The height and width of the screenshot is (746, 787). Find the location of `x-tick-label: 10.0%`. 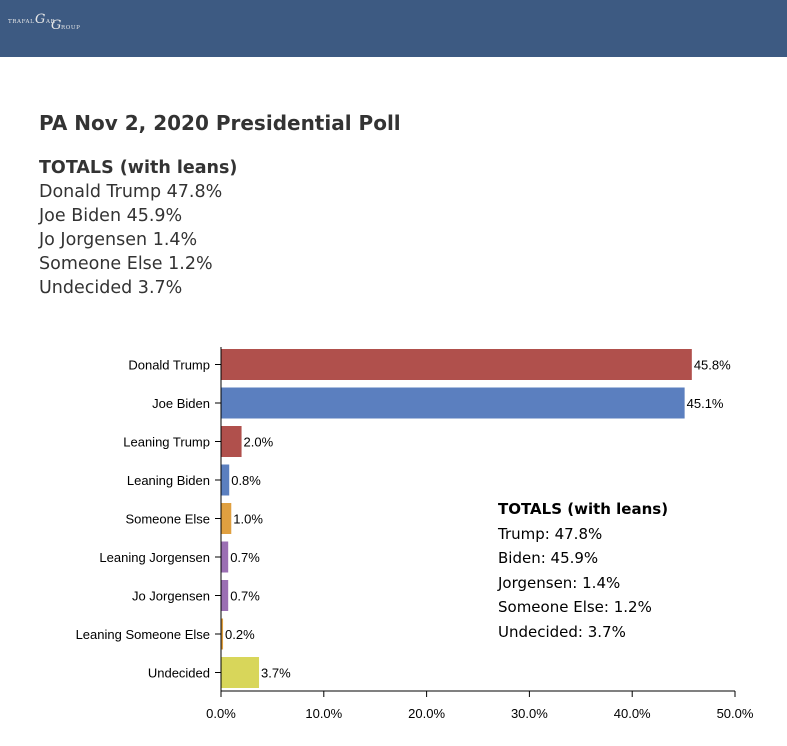

x-tick-label: 10.0% is located at coordinates (323, 713).